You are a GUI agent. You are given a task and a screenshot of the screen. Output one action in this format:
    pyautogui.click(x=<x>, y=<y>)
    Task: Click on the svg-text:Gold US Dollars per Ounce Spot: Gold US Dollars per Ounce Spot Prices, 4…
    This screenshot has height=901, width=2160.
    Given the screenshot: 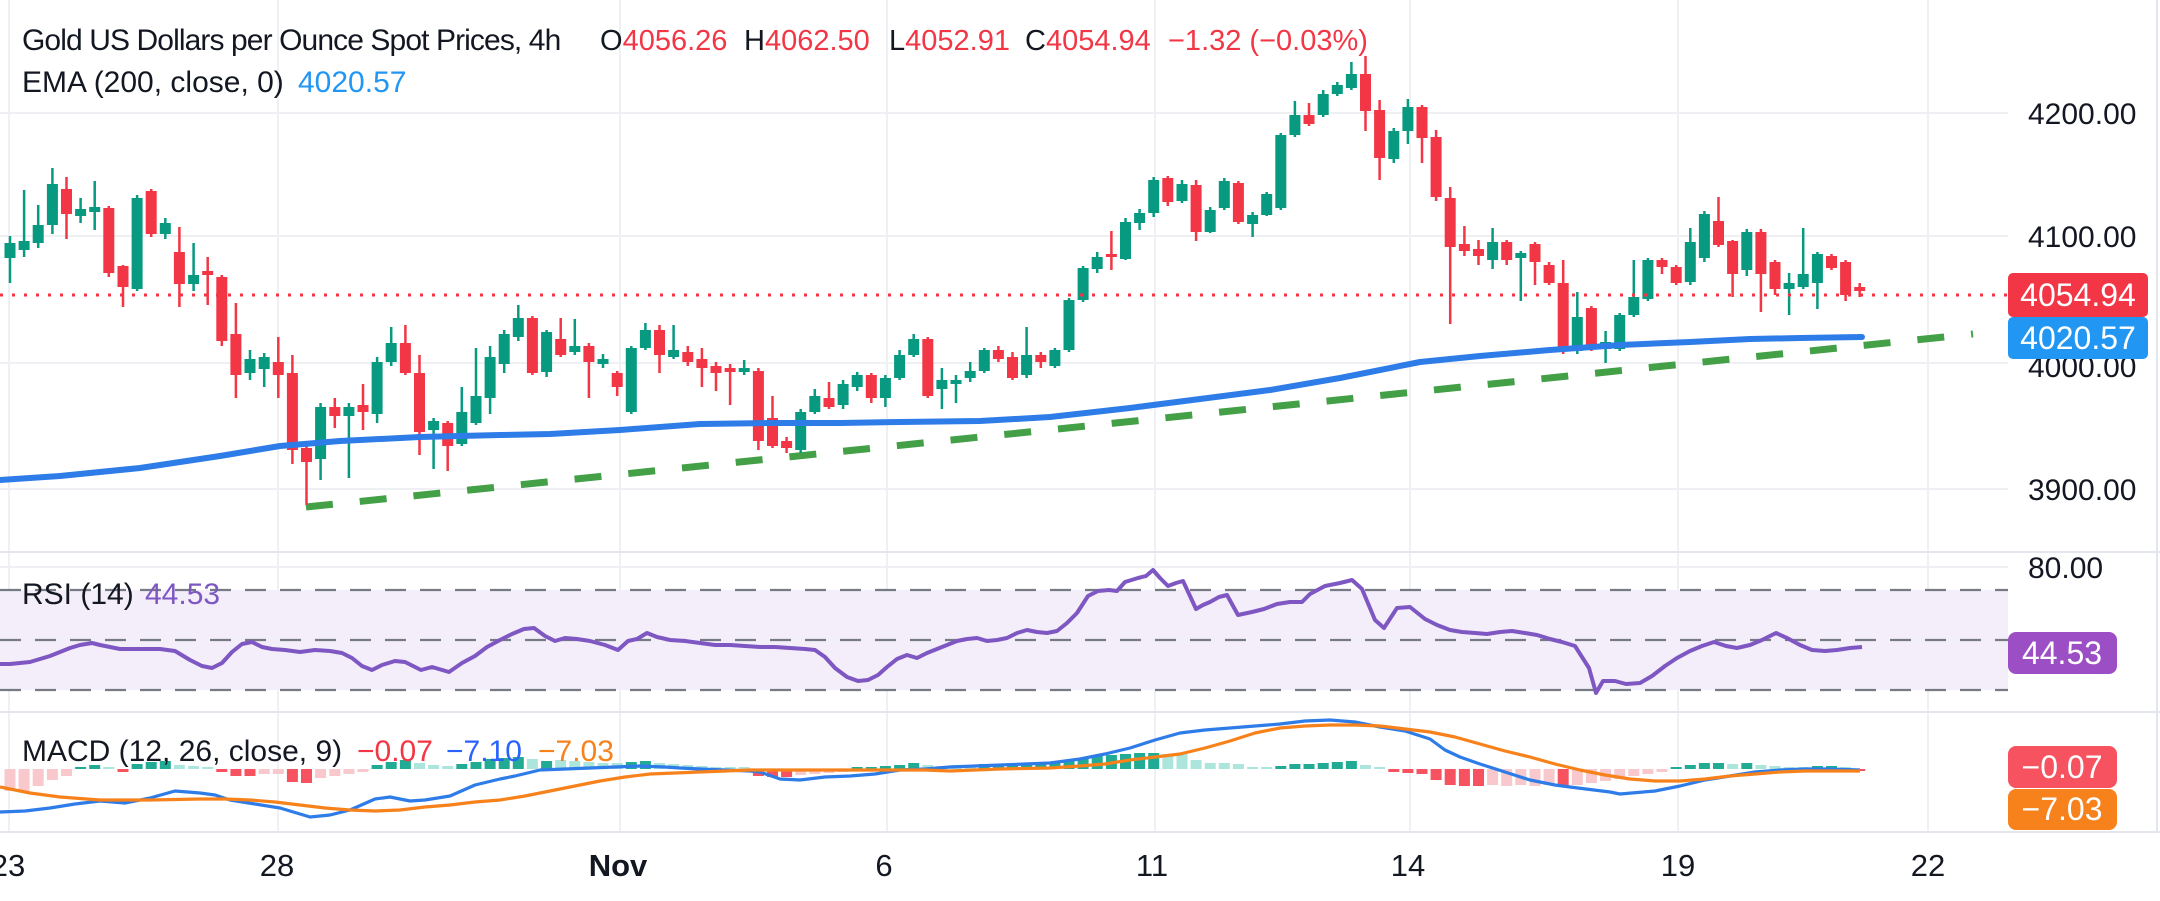 What is the action you would take?
    pyautogui.click(x=291, y=40)
    